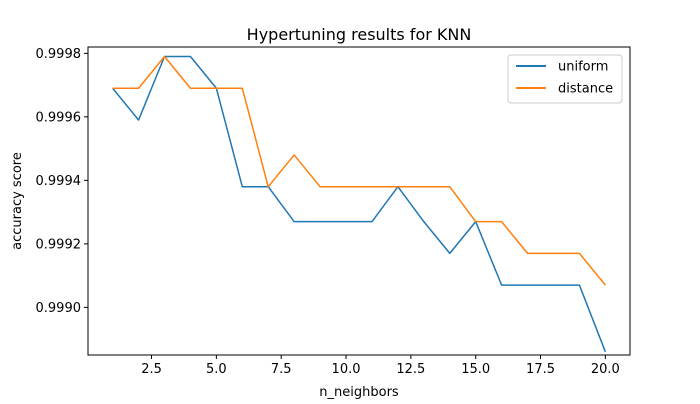 The height and width of the screenshot is (404, 700). Describe the element at coordinates (59, 54) in the screenshot. I see `y-tick-label: 0.9998` at that location.